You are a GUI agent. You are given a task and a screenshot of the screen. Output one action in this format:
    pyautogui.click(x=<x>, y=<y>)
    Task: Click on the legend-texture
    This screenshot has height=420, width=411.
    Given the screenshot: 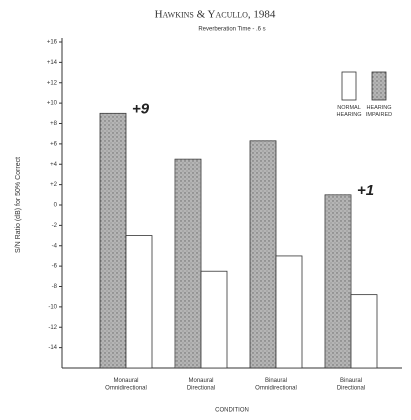 What is the action you would take?
    pyautogui.click(x=379, y=86)
    